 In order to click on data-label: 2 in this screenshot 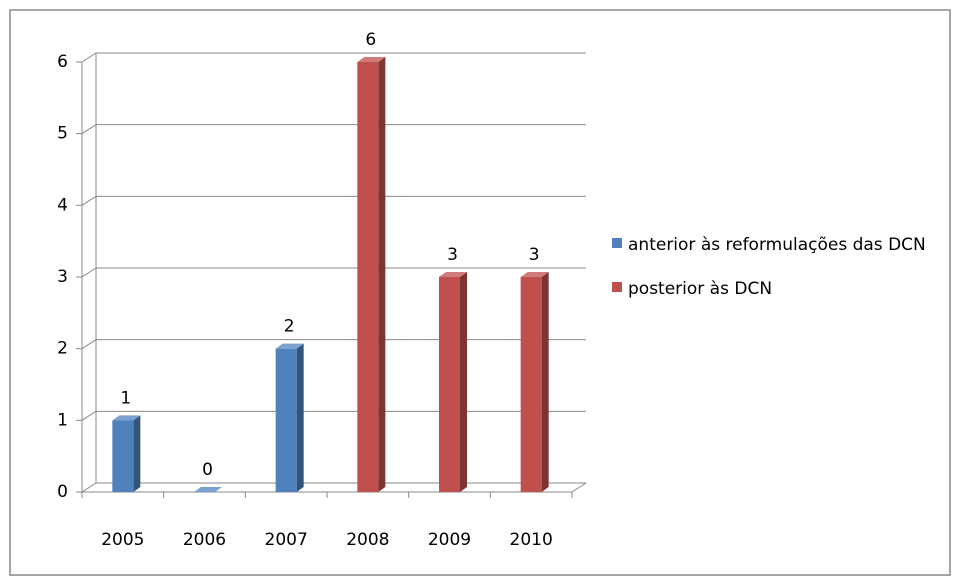, I will do `click(289, 327)`.